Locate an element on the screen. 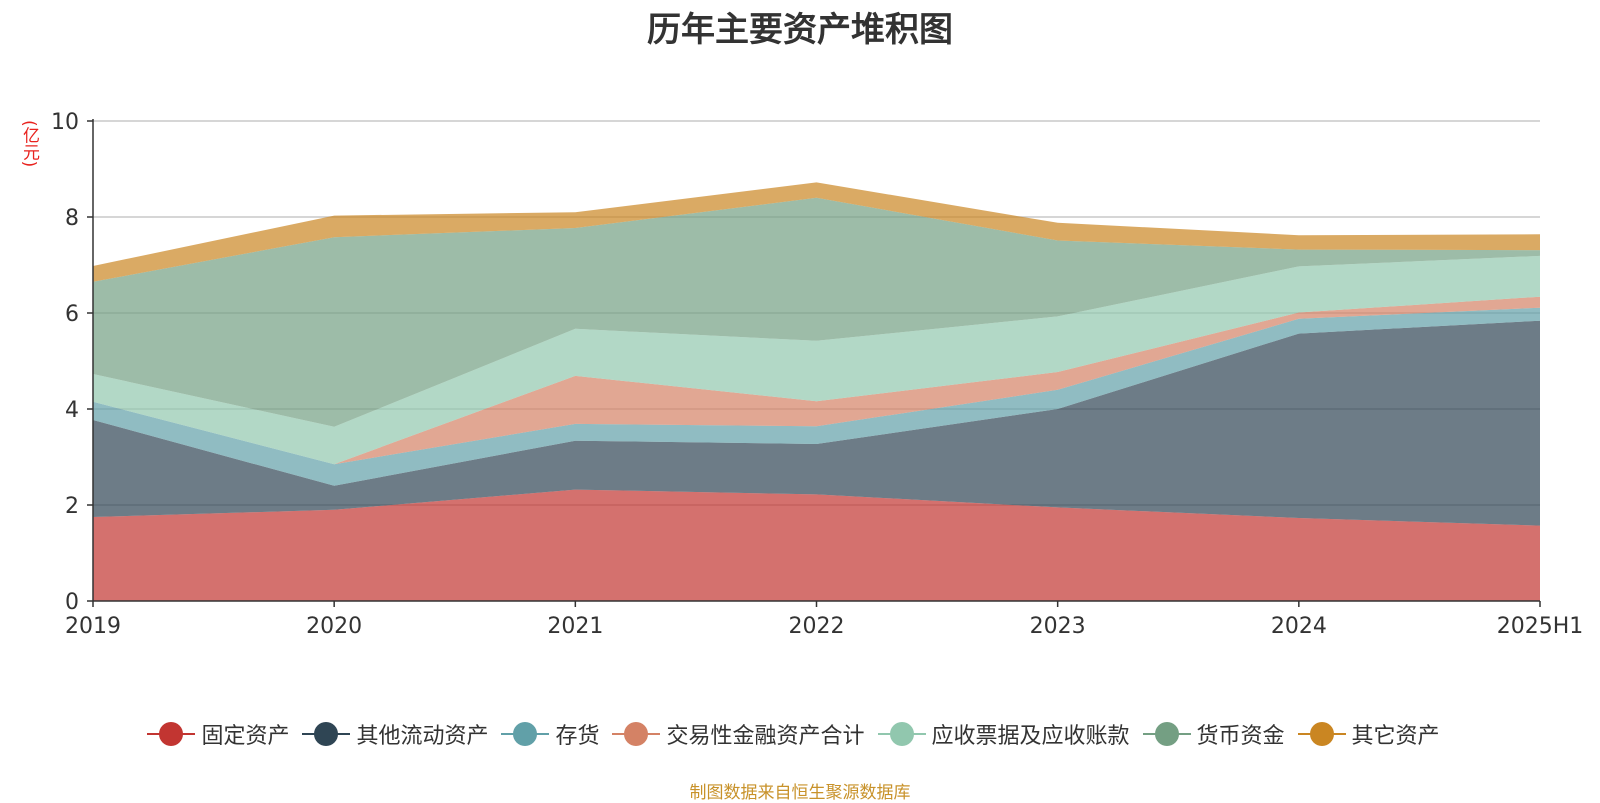 The width and height of the screenshot is (1600, 803). y-tick-label-6: 6 is located at coordinates (72, 314).